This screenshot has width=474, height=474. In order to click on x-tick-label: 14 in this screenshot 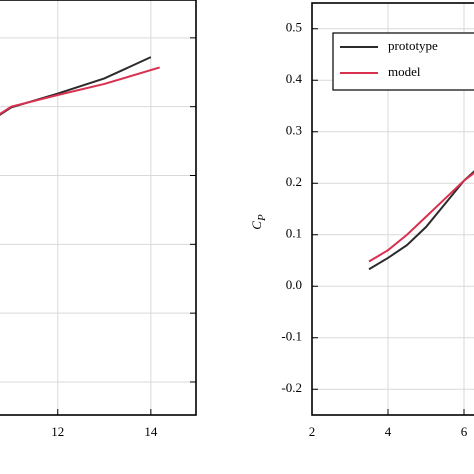, I will do `click(151, 431)`.